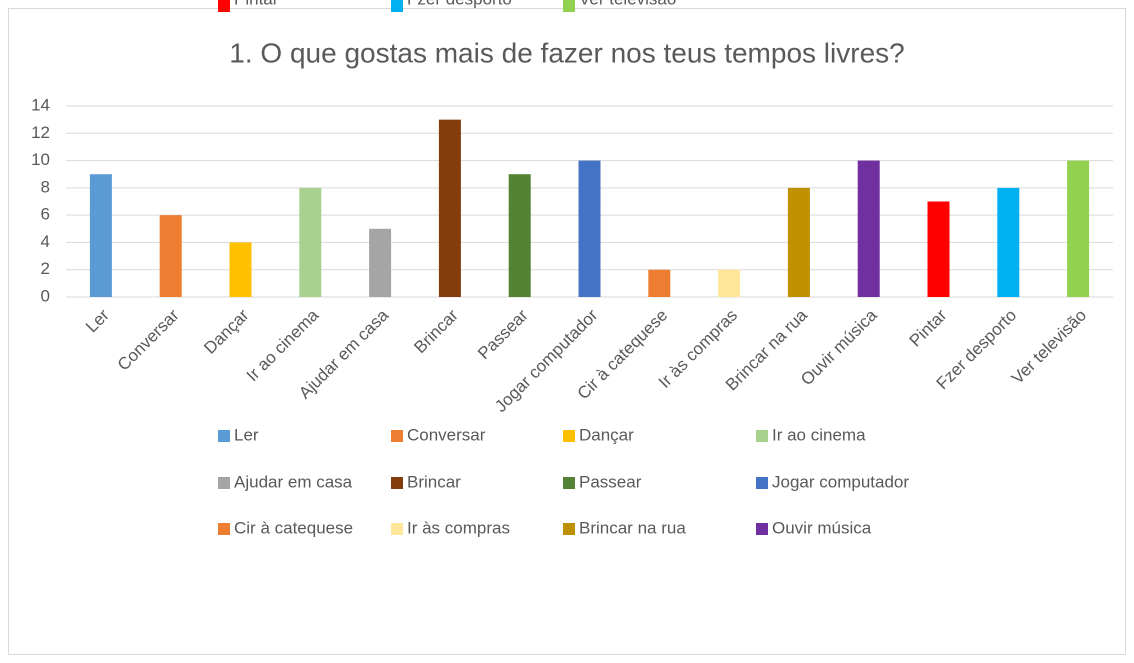  Describe the element at coordinates (45, 241) in the screenshot. I see `y-tick-label: 4` at that location.